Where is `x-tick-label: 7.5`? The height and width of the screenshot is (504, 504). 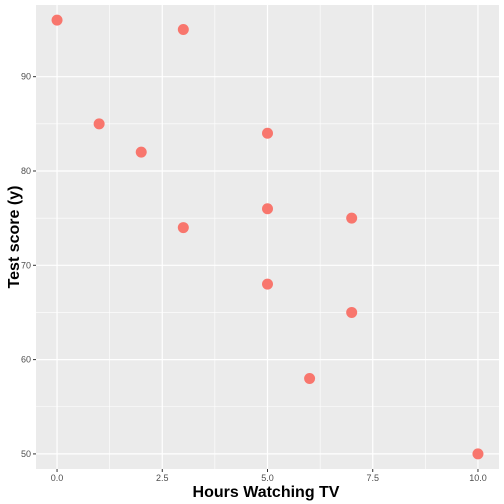
x-tick-label: 7.5 is located at coordinates (372, 478).